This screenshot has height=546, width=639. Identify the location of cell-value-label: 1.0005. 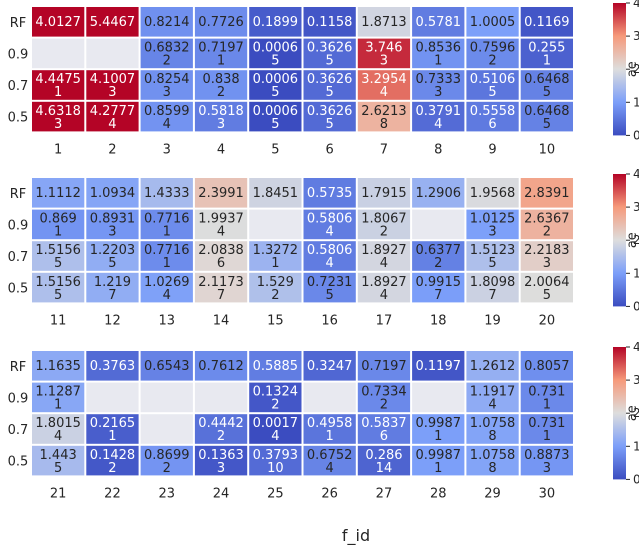
(493, 22).